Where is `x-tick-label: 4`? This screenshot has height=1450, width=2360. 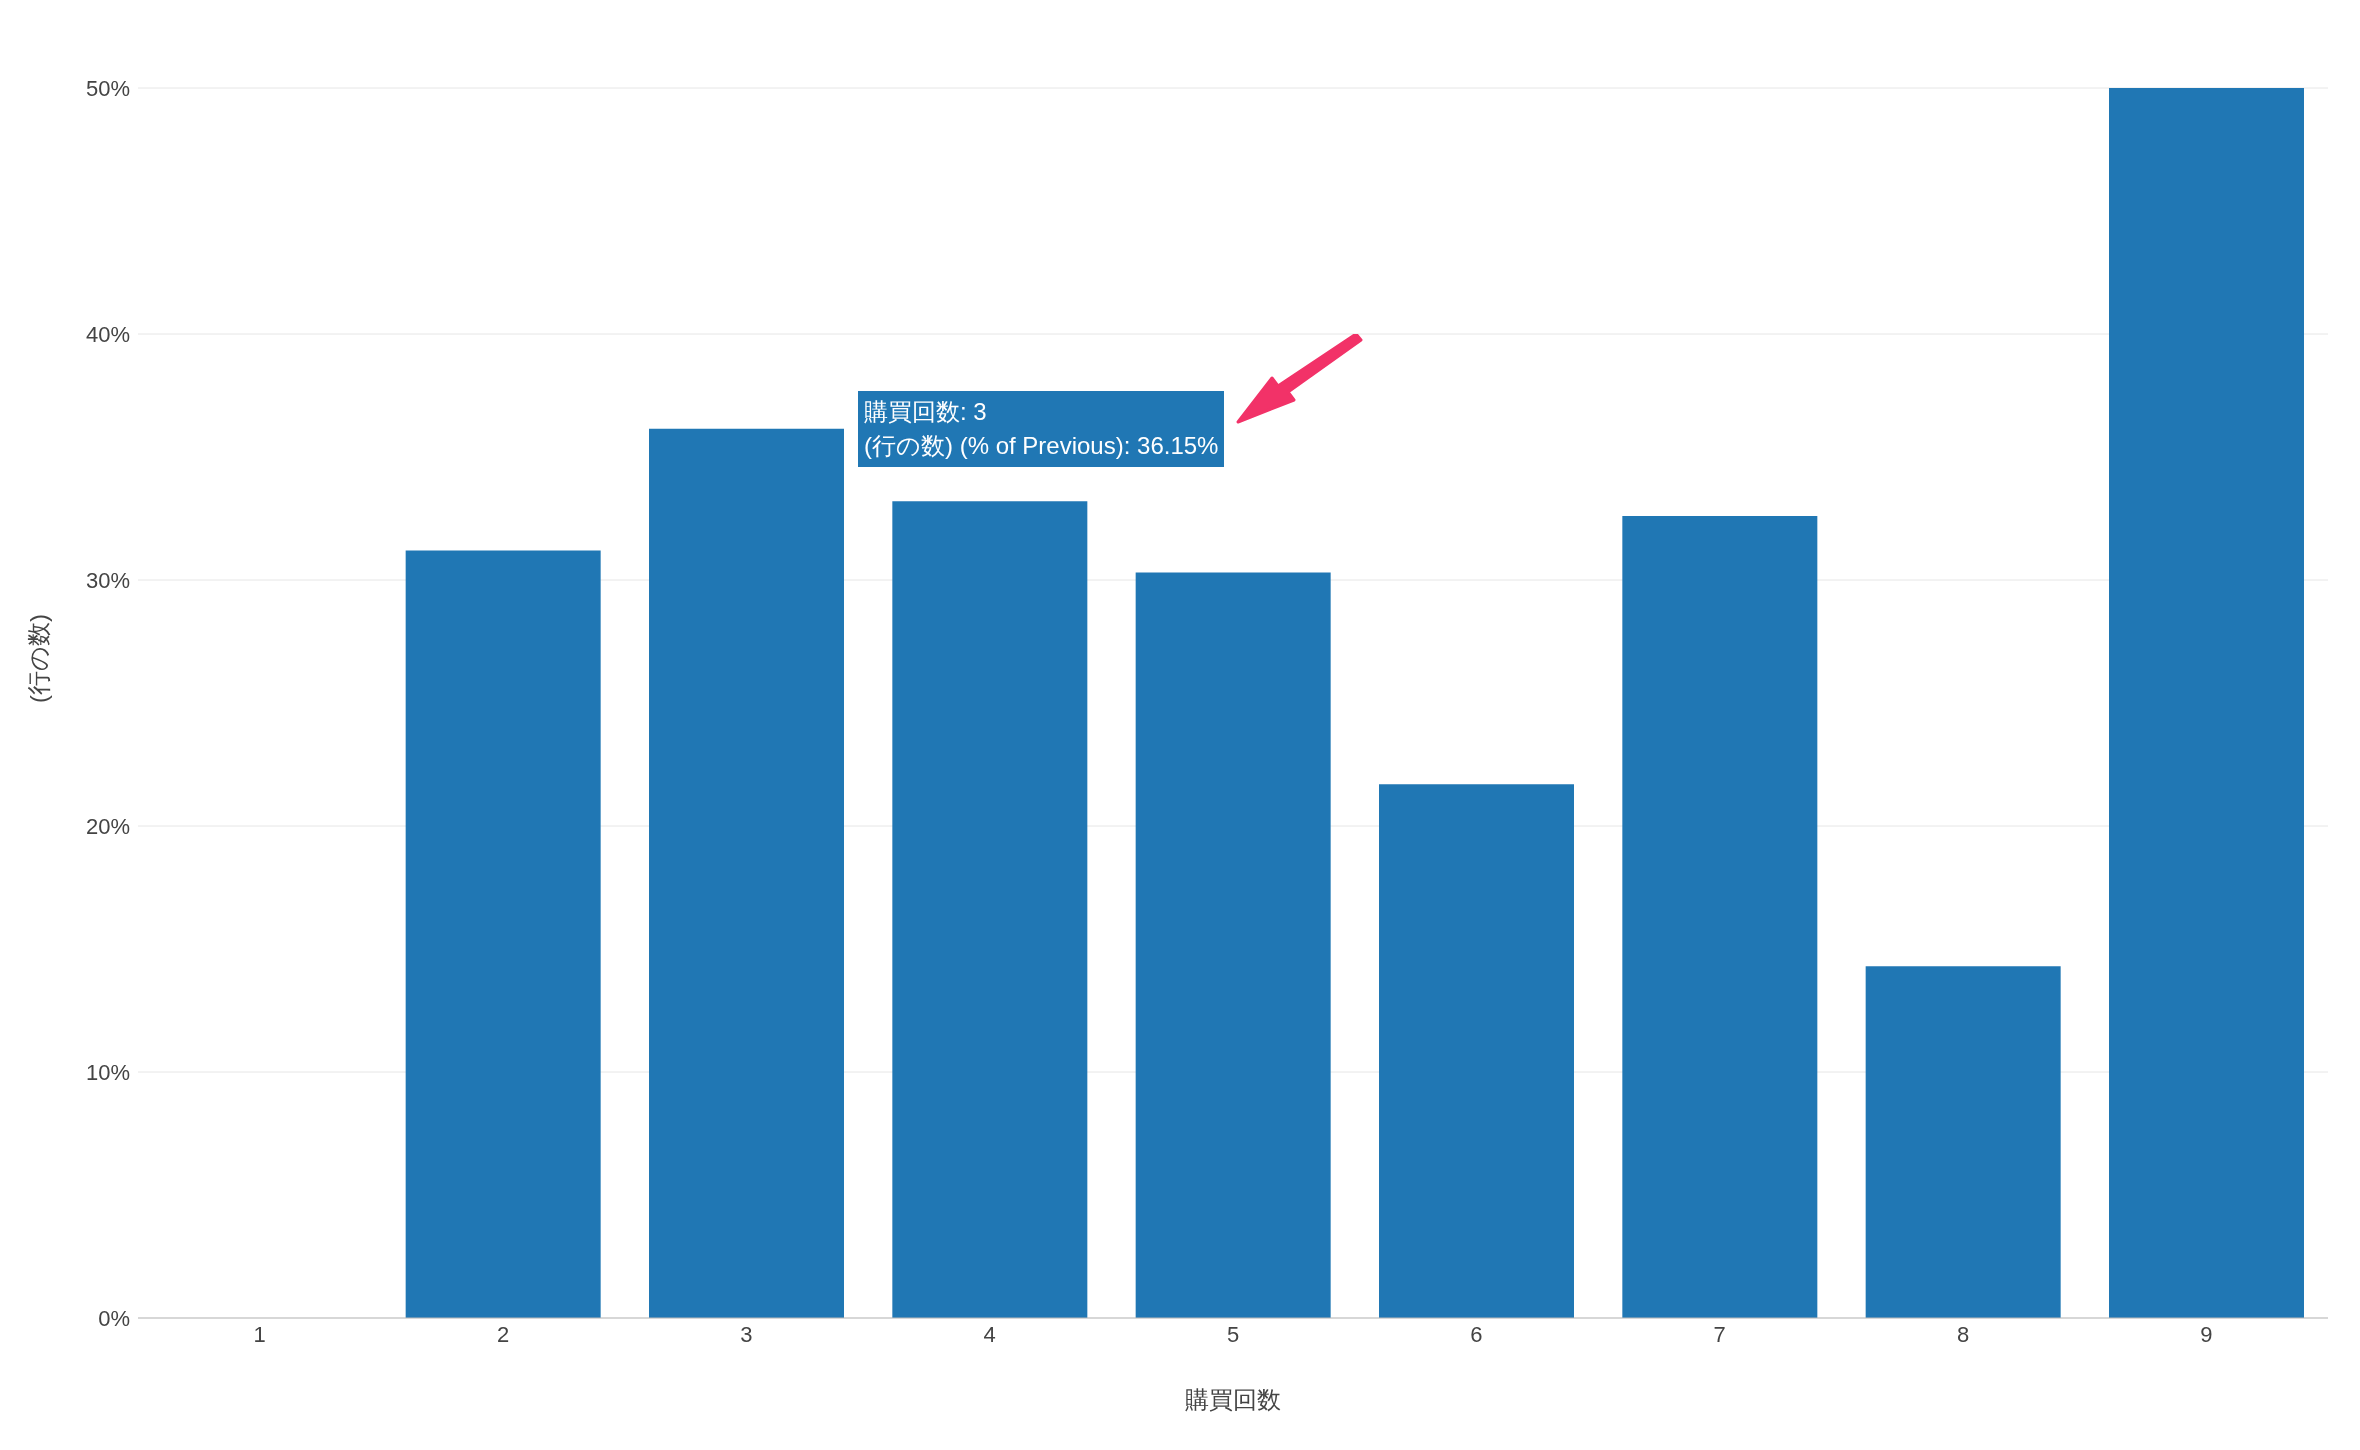 x-tick-label: 4 is located at coordinates (989, 1334).